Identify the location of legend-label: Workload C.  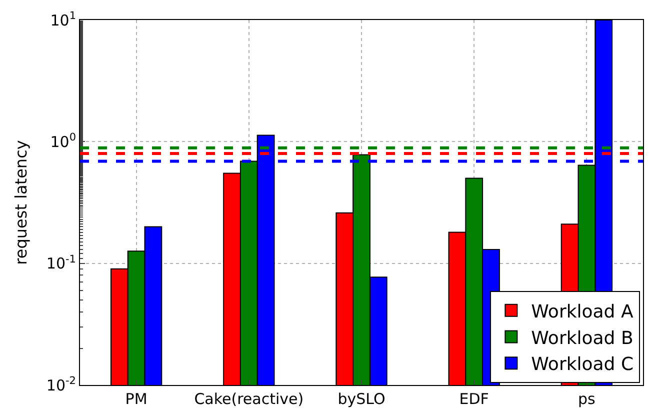
(582, 365).